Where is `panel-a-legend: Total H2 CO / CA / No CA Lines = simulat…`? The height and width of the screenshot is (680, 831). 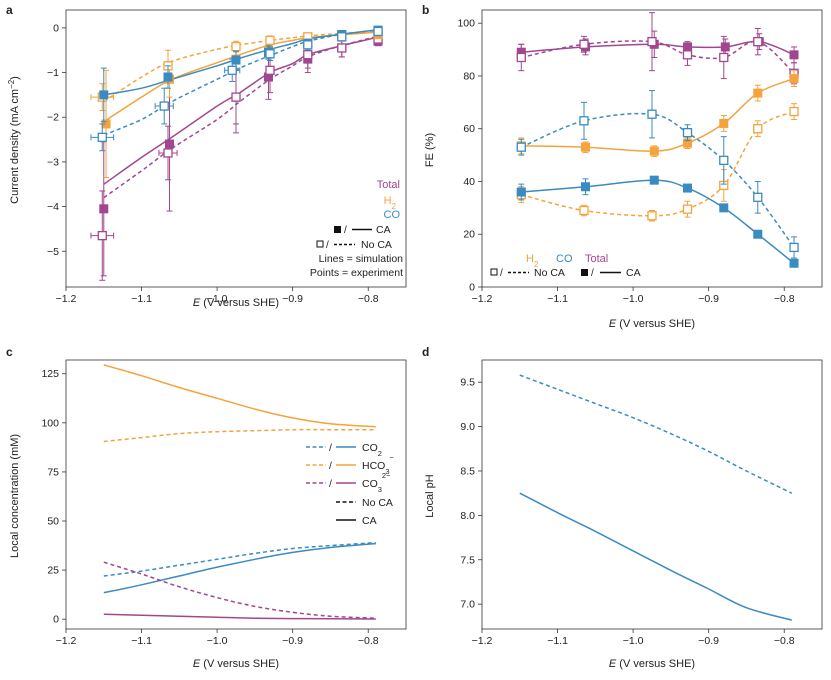
panel-a-legend: Total H2 CO / CA / No CA Lines = simulat… is located at coordinates (356, 229).